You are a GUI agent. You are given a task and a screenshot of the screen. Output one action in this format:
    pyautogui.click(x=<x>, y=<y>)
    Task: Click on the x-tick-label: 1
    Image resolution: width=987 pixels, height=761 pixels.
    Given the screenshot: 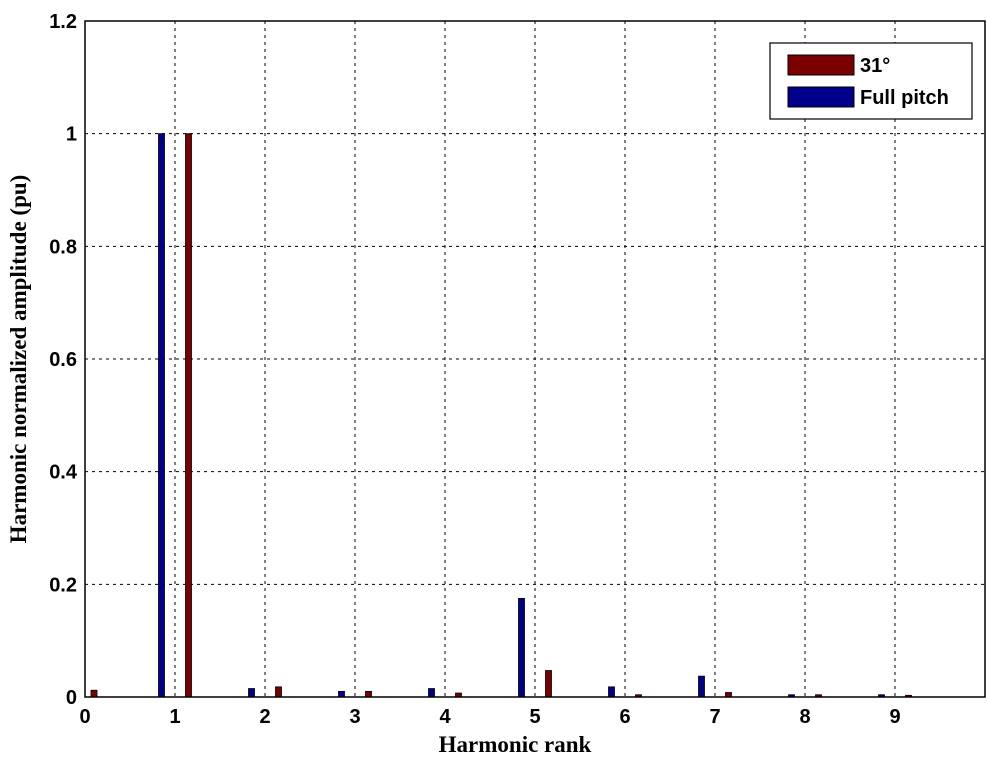 What is the action you would take?
    pyautogui.click(x=174, y=717)
    